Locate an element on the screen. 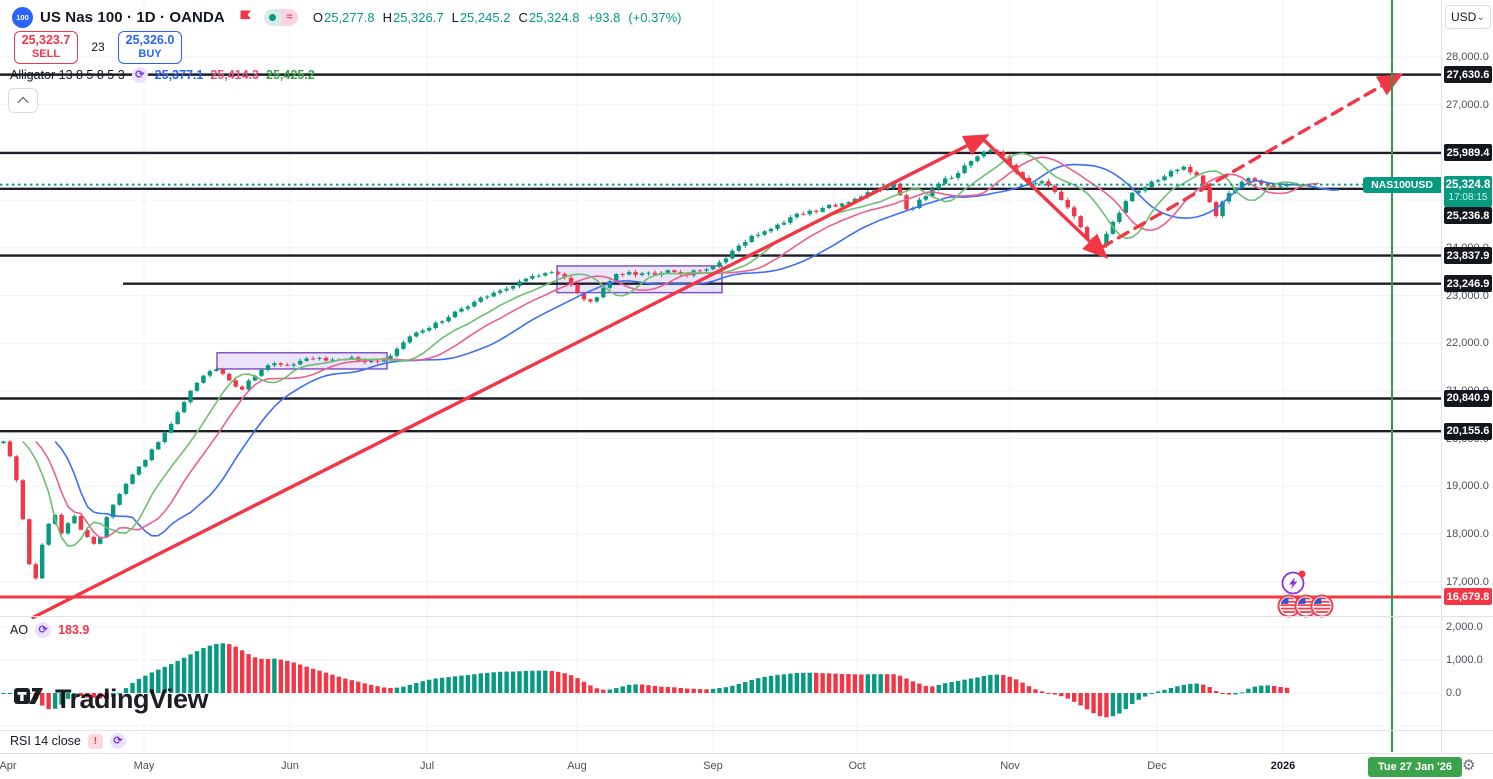 This screenshot has width=1493, height=779. rsi-legend: RSI 14 close ! ⟳ is located at coordinates (68, 741).